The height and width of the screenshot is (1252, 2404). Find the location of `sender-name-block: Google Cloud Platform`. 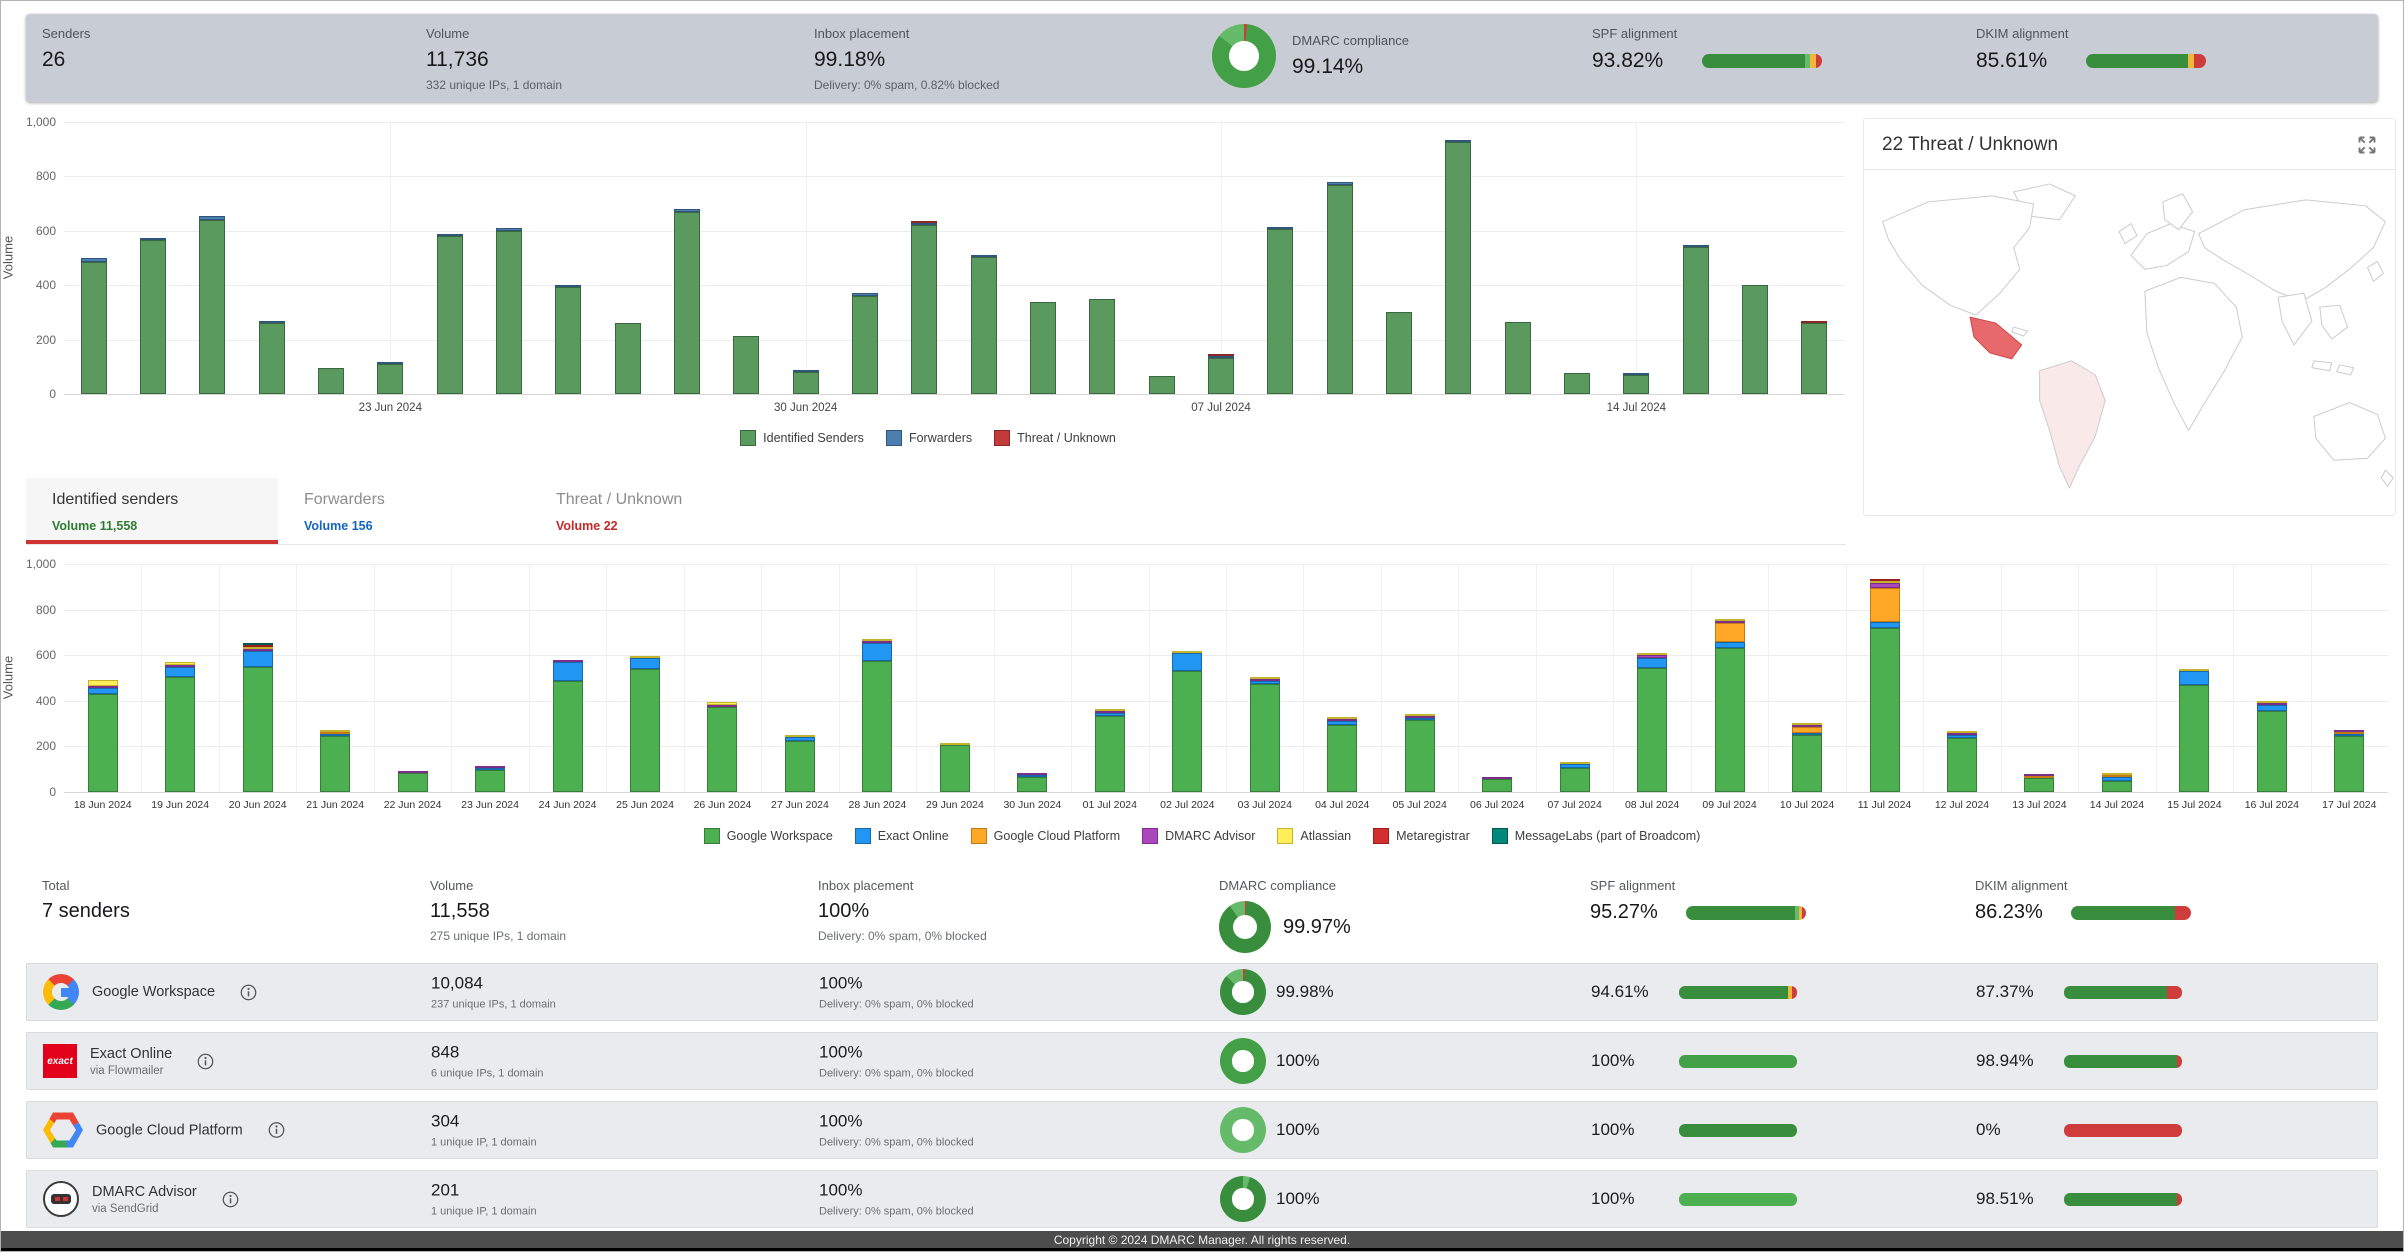

sender-name-block: Google Cloud Platform is located at coordinates (169, 1130).